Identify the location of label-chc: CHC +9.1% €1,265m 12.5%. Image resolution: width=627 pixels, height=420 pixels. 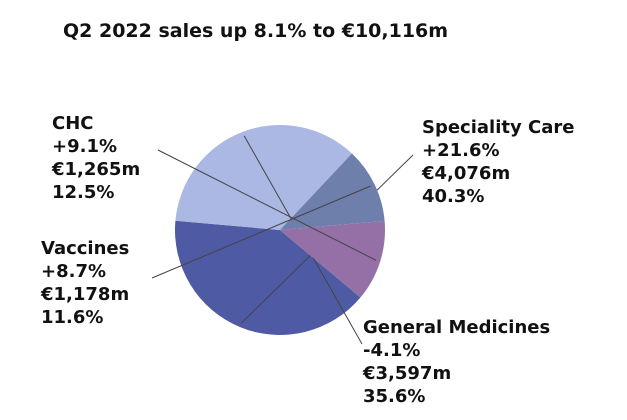
(96, 158).